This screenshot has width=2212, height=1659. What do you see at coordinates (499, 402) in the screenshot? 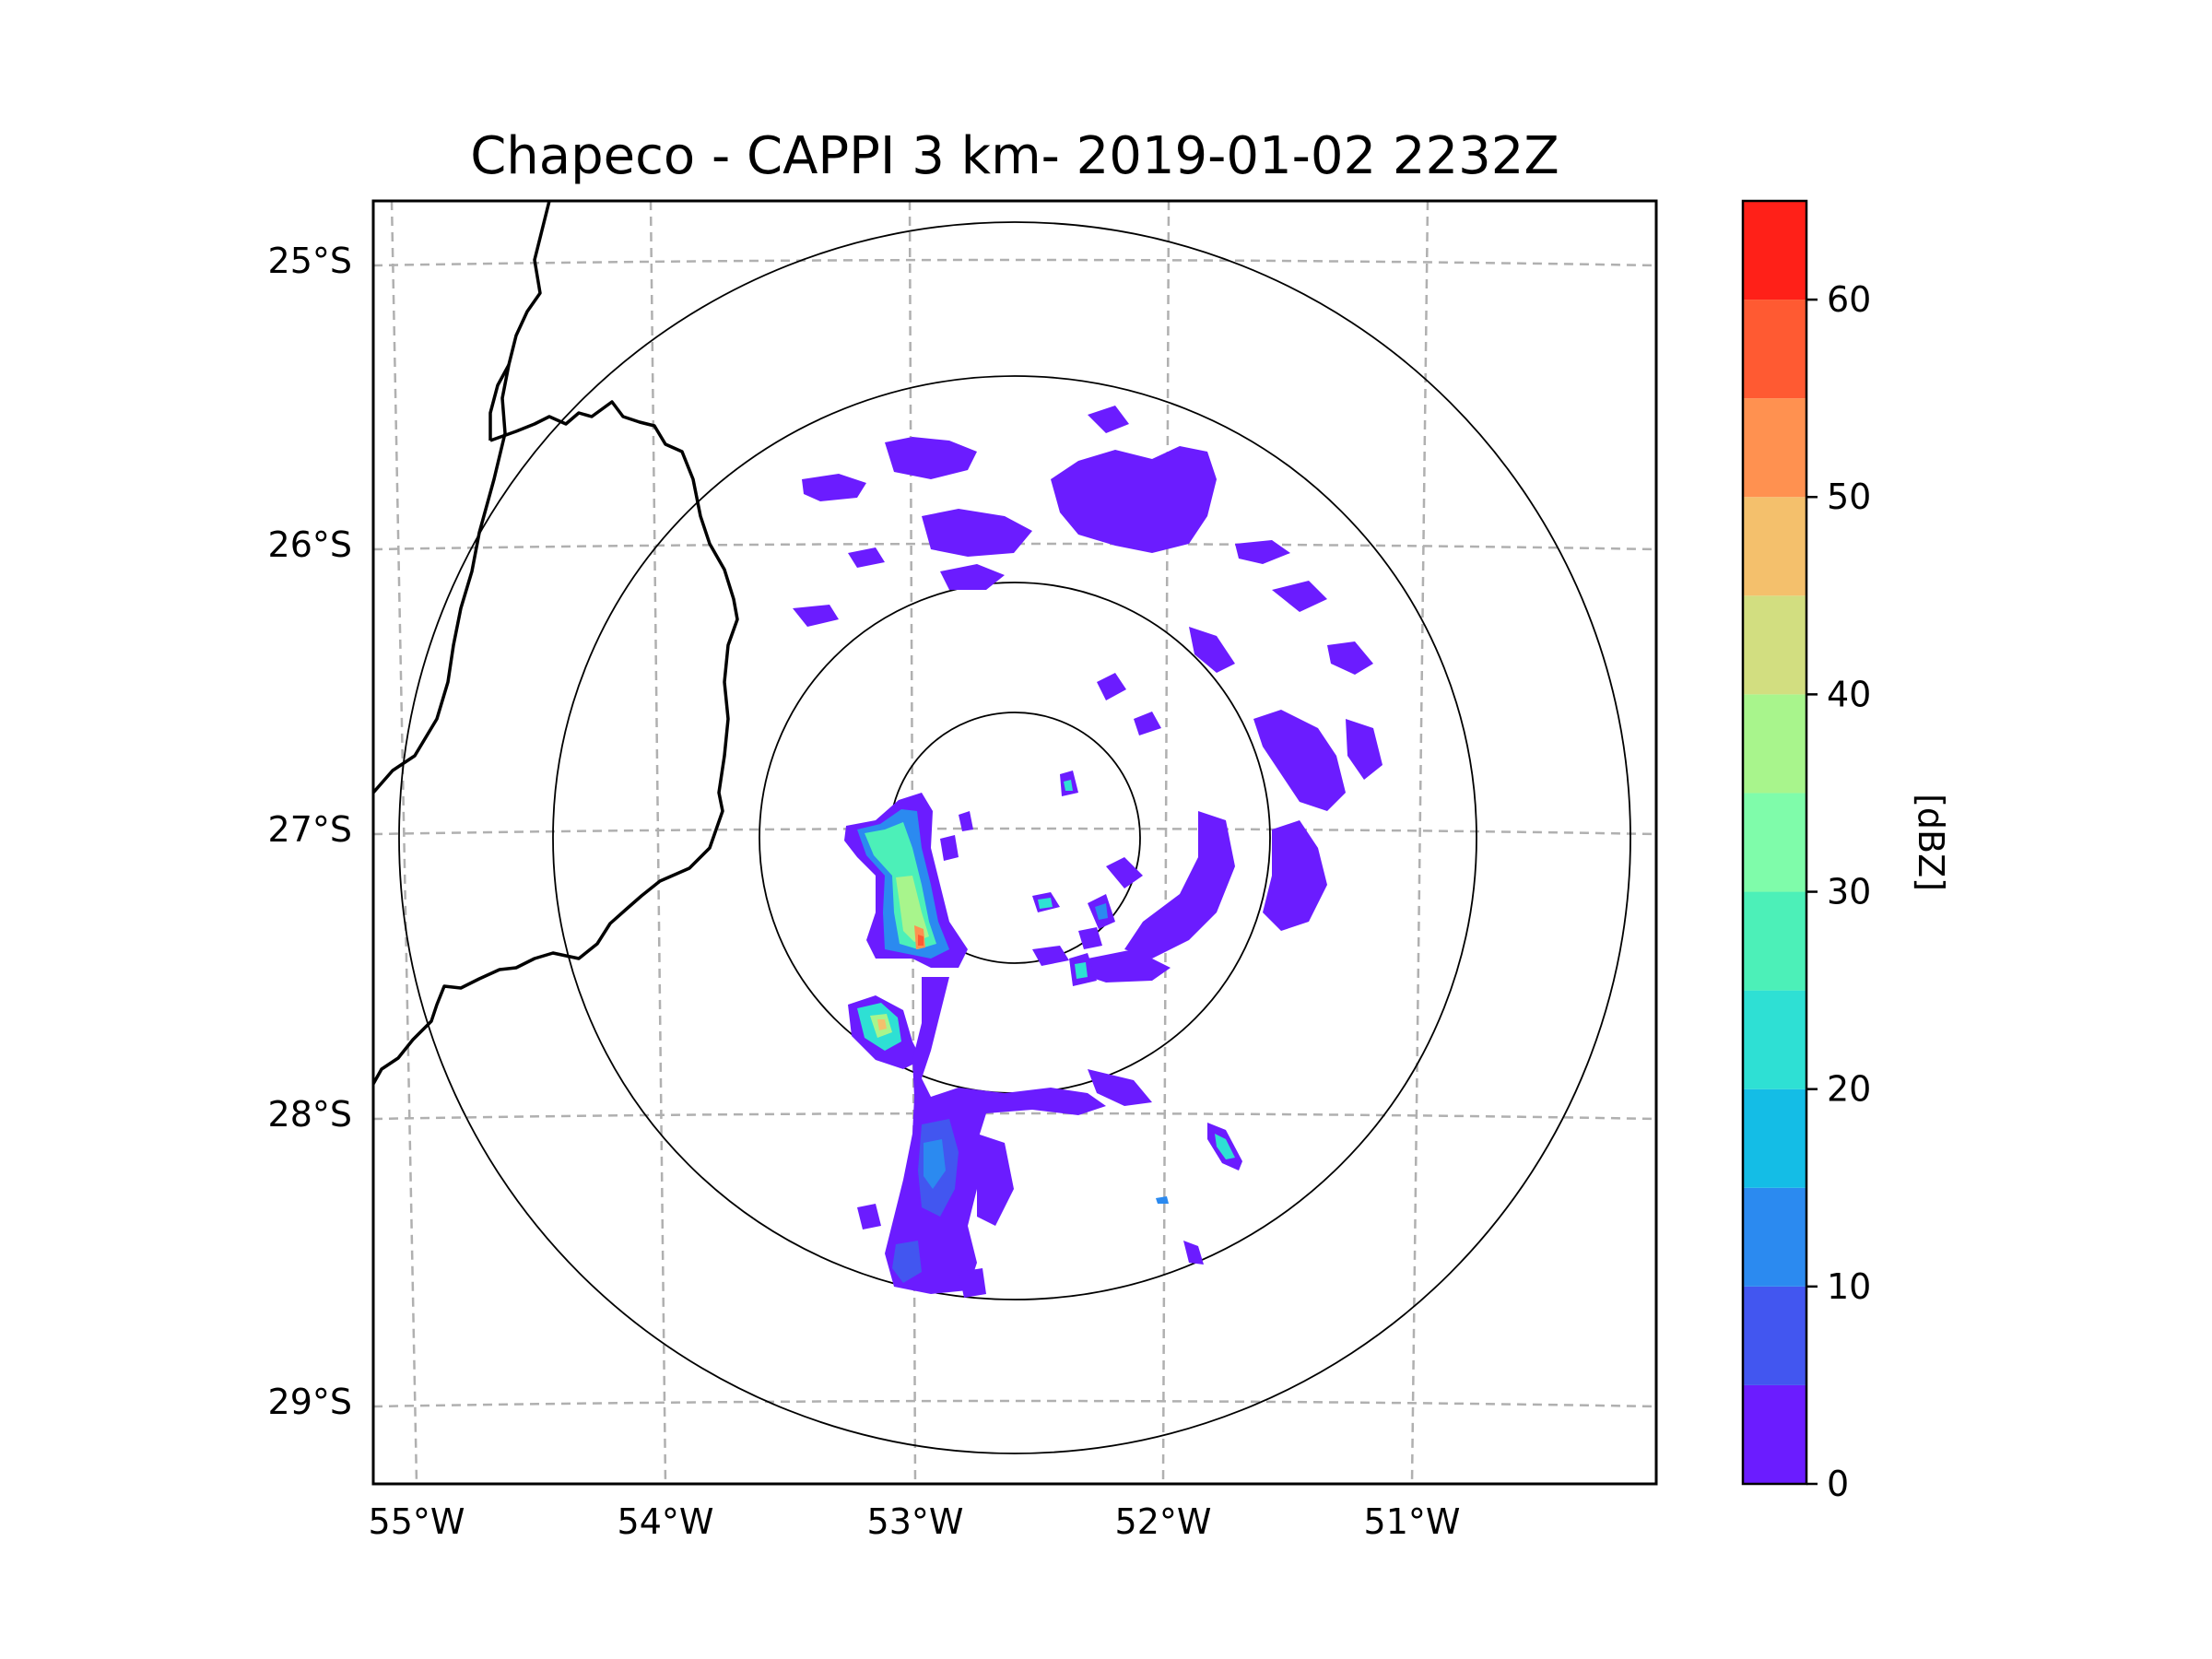
I see `border-misiones-bend` at bounding box center [499, 402].